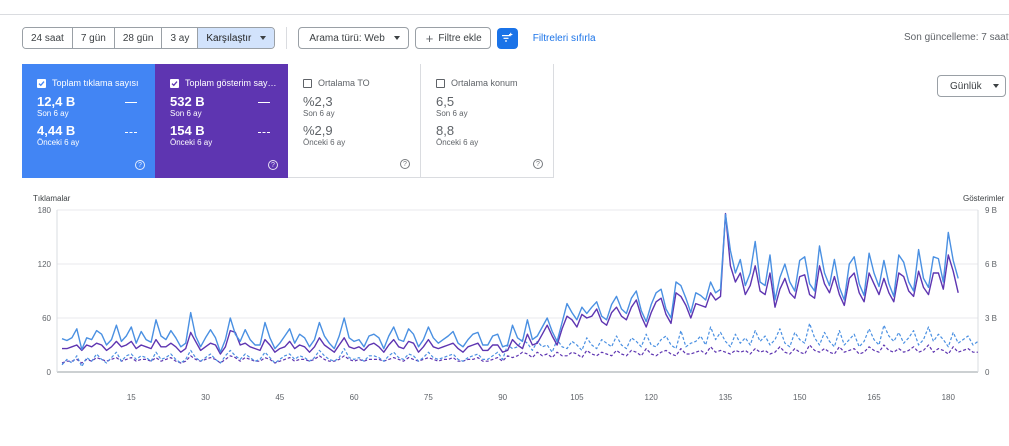 This screenshot has height=446, width=1009. I want to click on granularity-dropdown: Günlük, so click(971, 86).